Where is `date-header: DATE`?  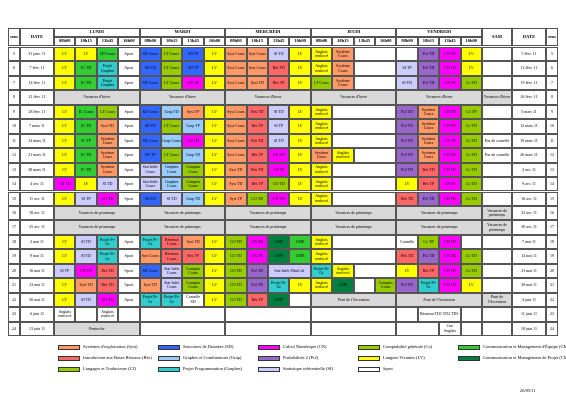
date-header: DATE is located at coordinates (37, 37).